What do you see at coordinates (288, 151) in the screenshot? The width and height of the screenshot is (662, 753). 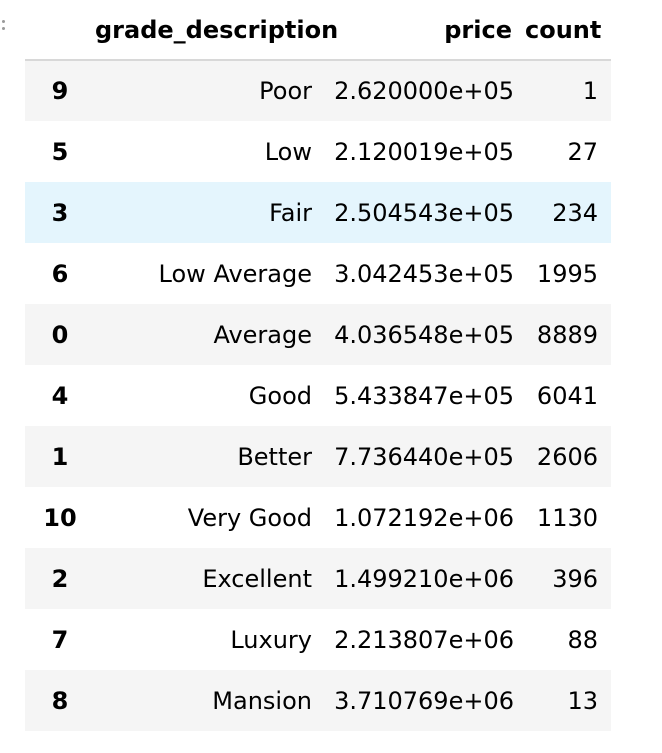 I see `cell-grade-description: Low` at bounding box center [288, 151].